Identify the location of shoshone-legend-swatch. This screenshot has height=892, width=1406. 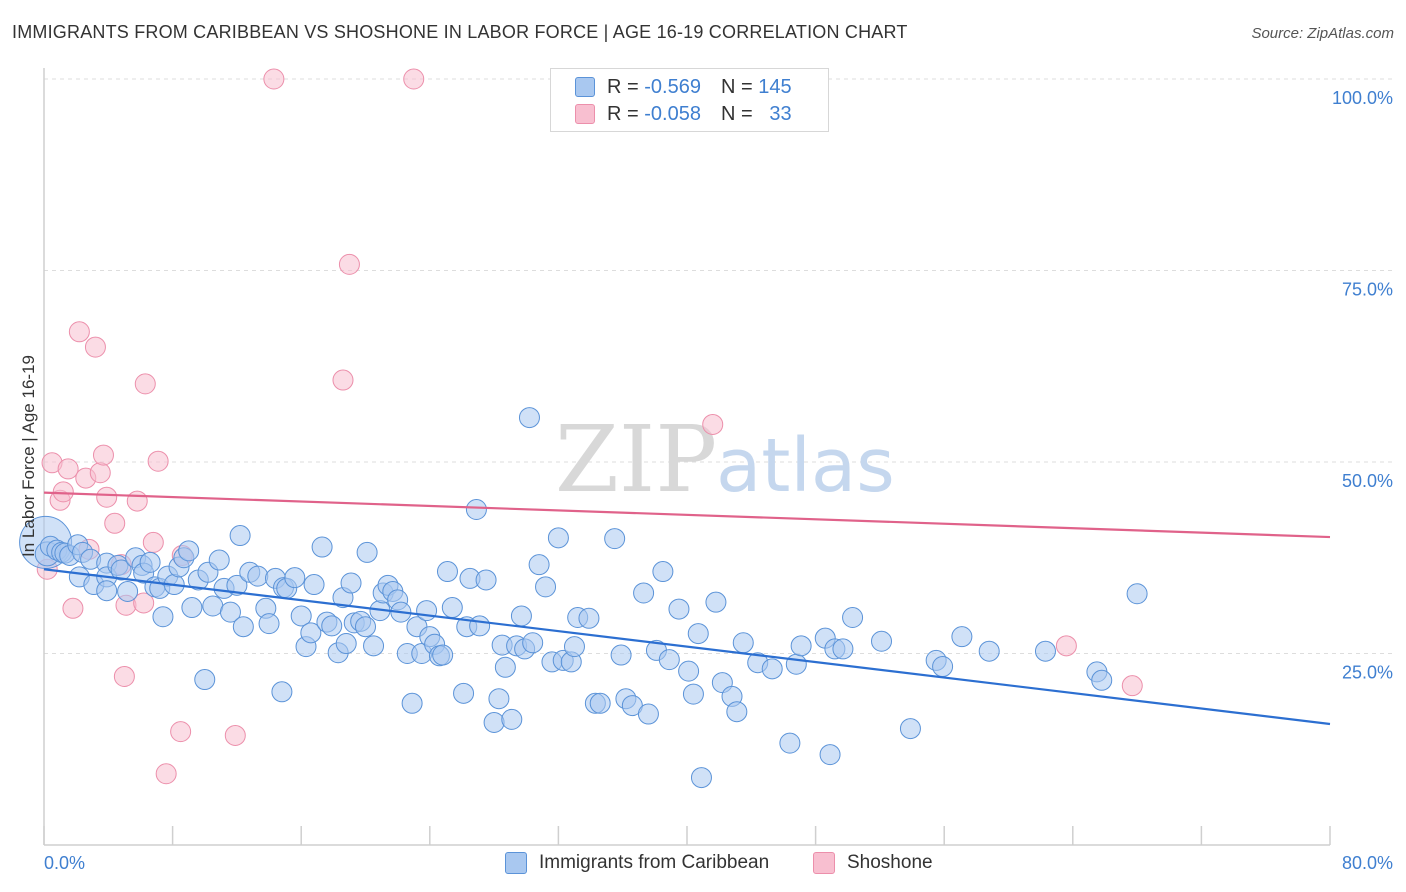
(824, 863).